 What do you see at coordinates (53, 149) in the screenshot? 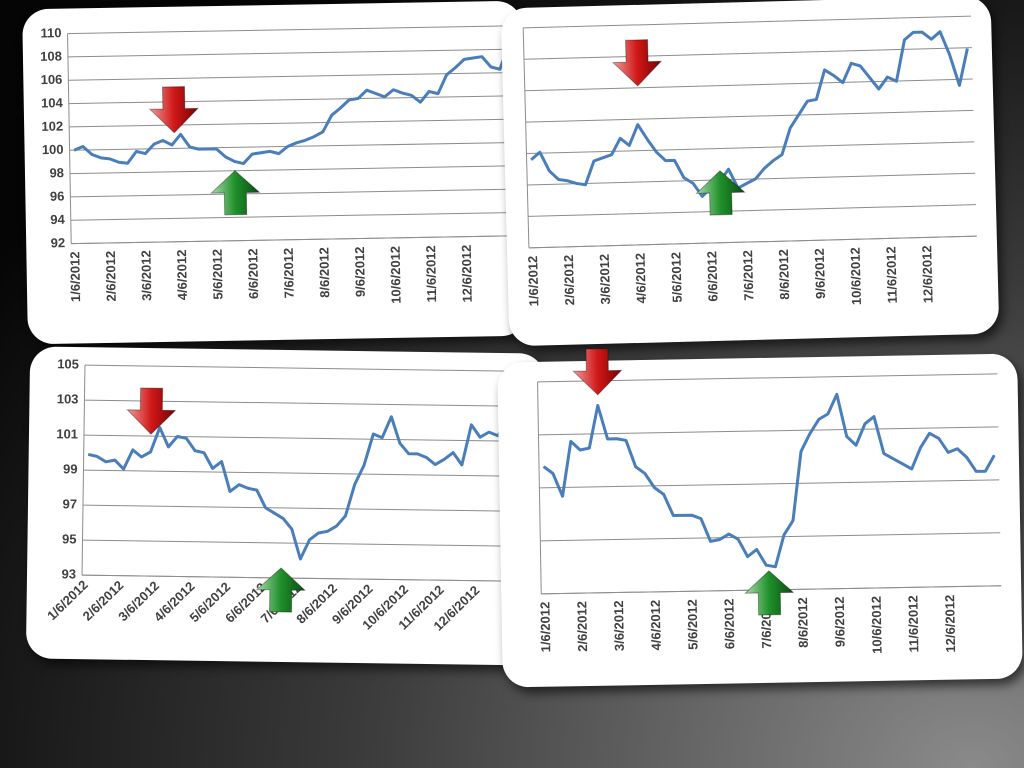
I see `y-tick-label: 100` at bounding box center [53, 149].